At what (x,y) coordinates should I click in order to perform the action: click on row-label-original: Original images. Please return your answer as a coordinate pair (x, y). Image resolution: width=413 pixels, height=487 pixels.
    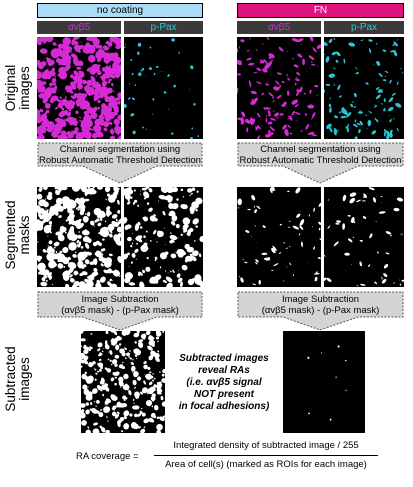
    Looking at the image, I should click on (17, 88).